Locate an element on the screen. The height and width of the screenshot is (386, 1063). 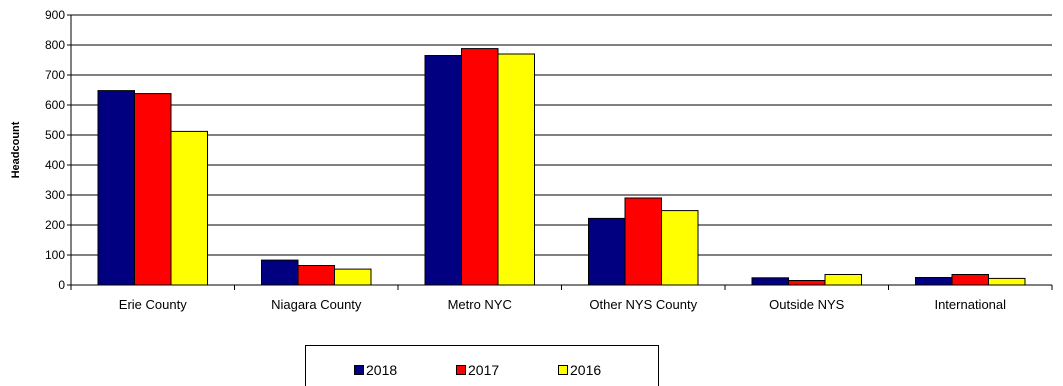
legend-swatch-2018 is located at coordinates (359, 370).